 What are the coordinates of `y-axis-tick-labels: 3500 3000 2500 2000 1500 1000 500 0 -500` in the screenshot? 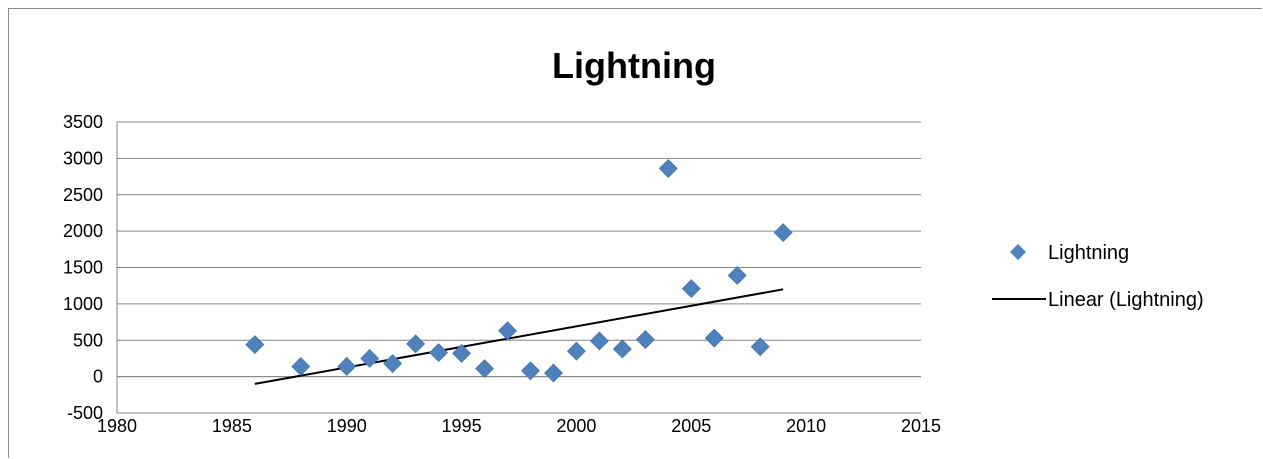 It's located at (83, 267).